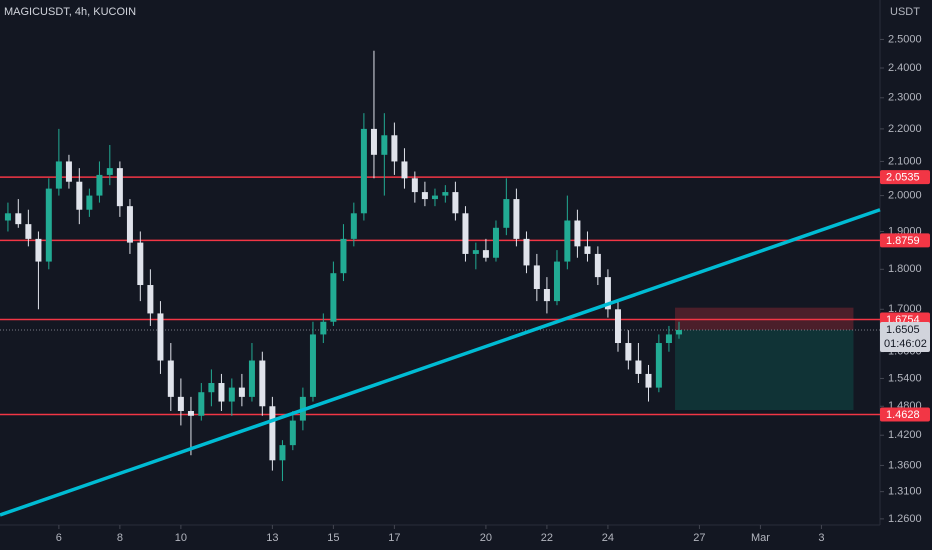  What do you see at coordinates (905, 465) in the screenshot?
I see `y-tick-label: 1.3600` at bounding box center [905, 465].